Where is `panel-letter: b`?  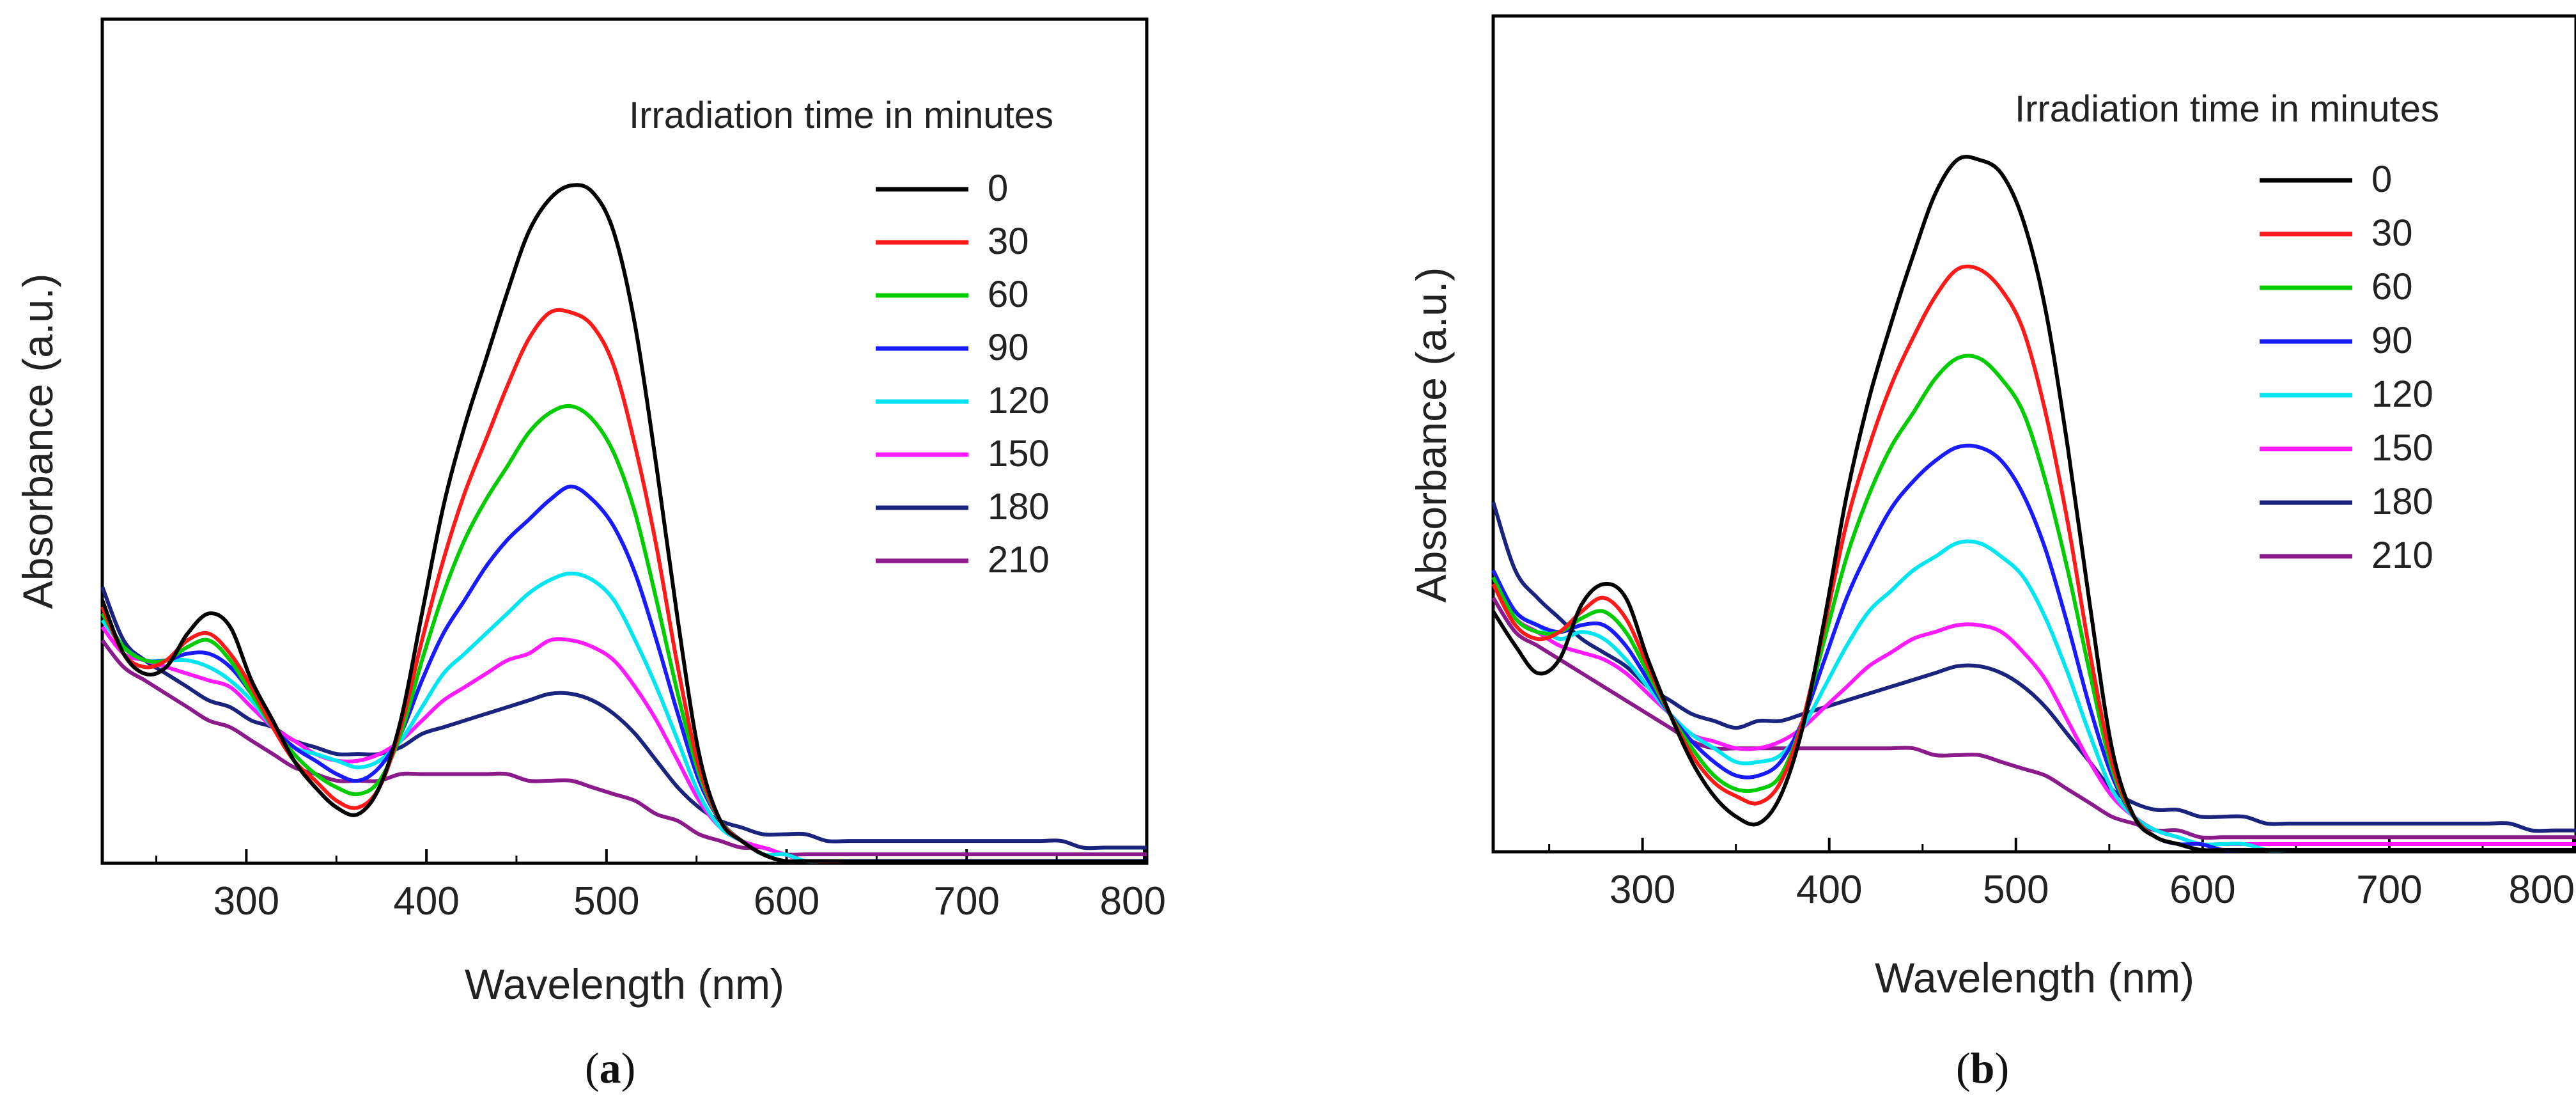
panel-letter: b is located at coordinates (1983, 1068).